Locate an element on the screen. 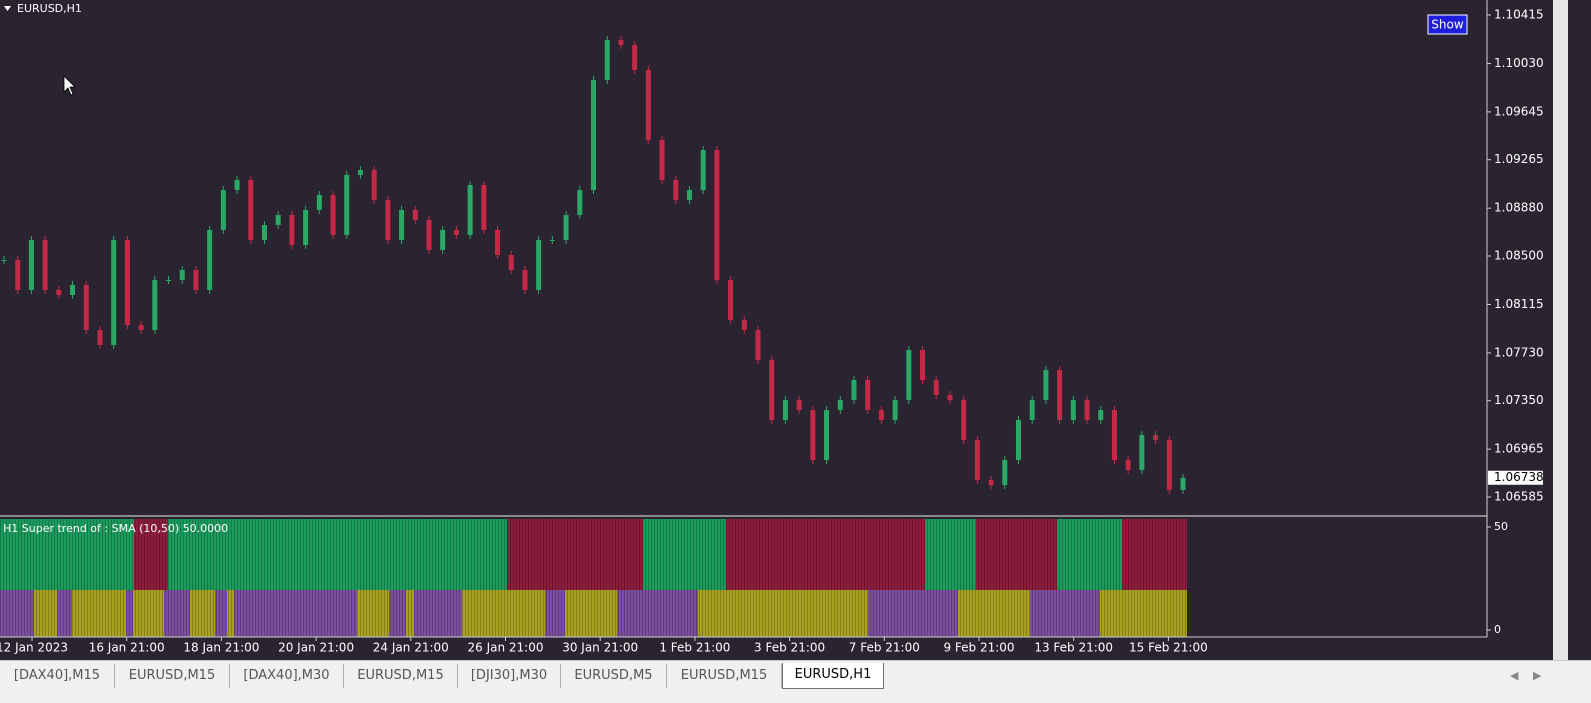 This screenshot has width=1591, height=703. price-label: 1.07730 is located at coordinates (1519, 352).